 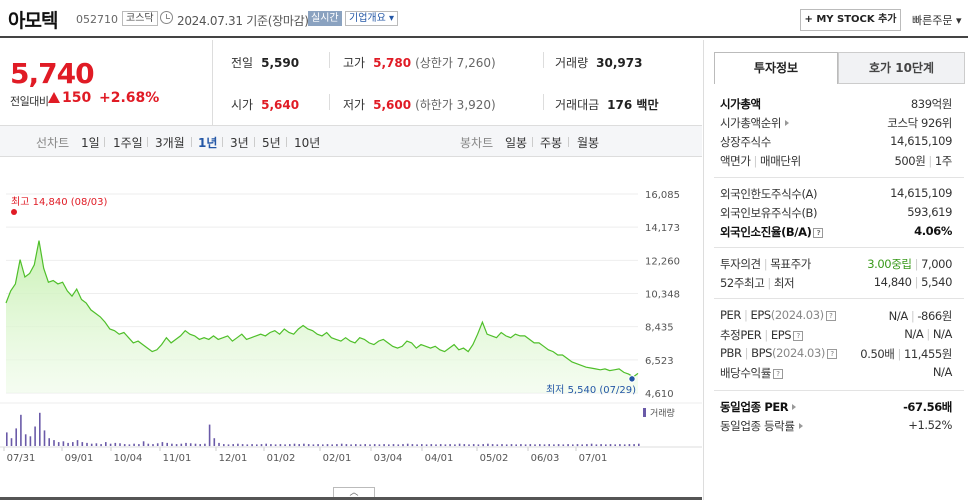 What do you see at coordinates (271, 143) in the screenshot?
I see `period-5y: 5년` at bounding box center [271, 143].